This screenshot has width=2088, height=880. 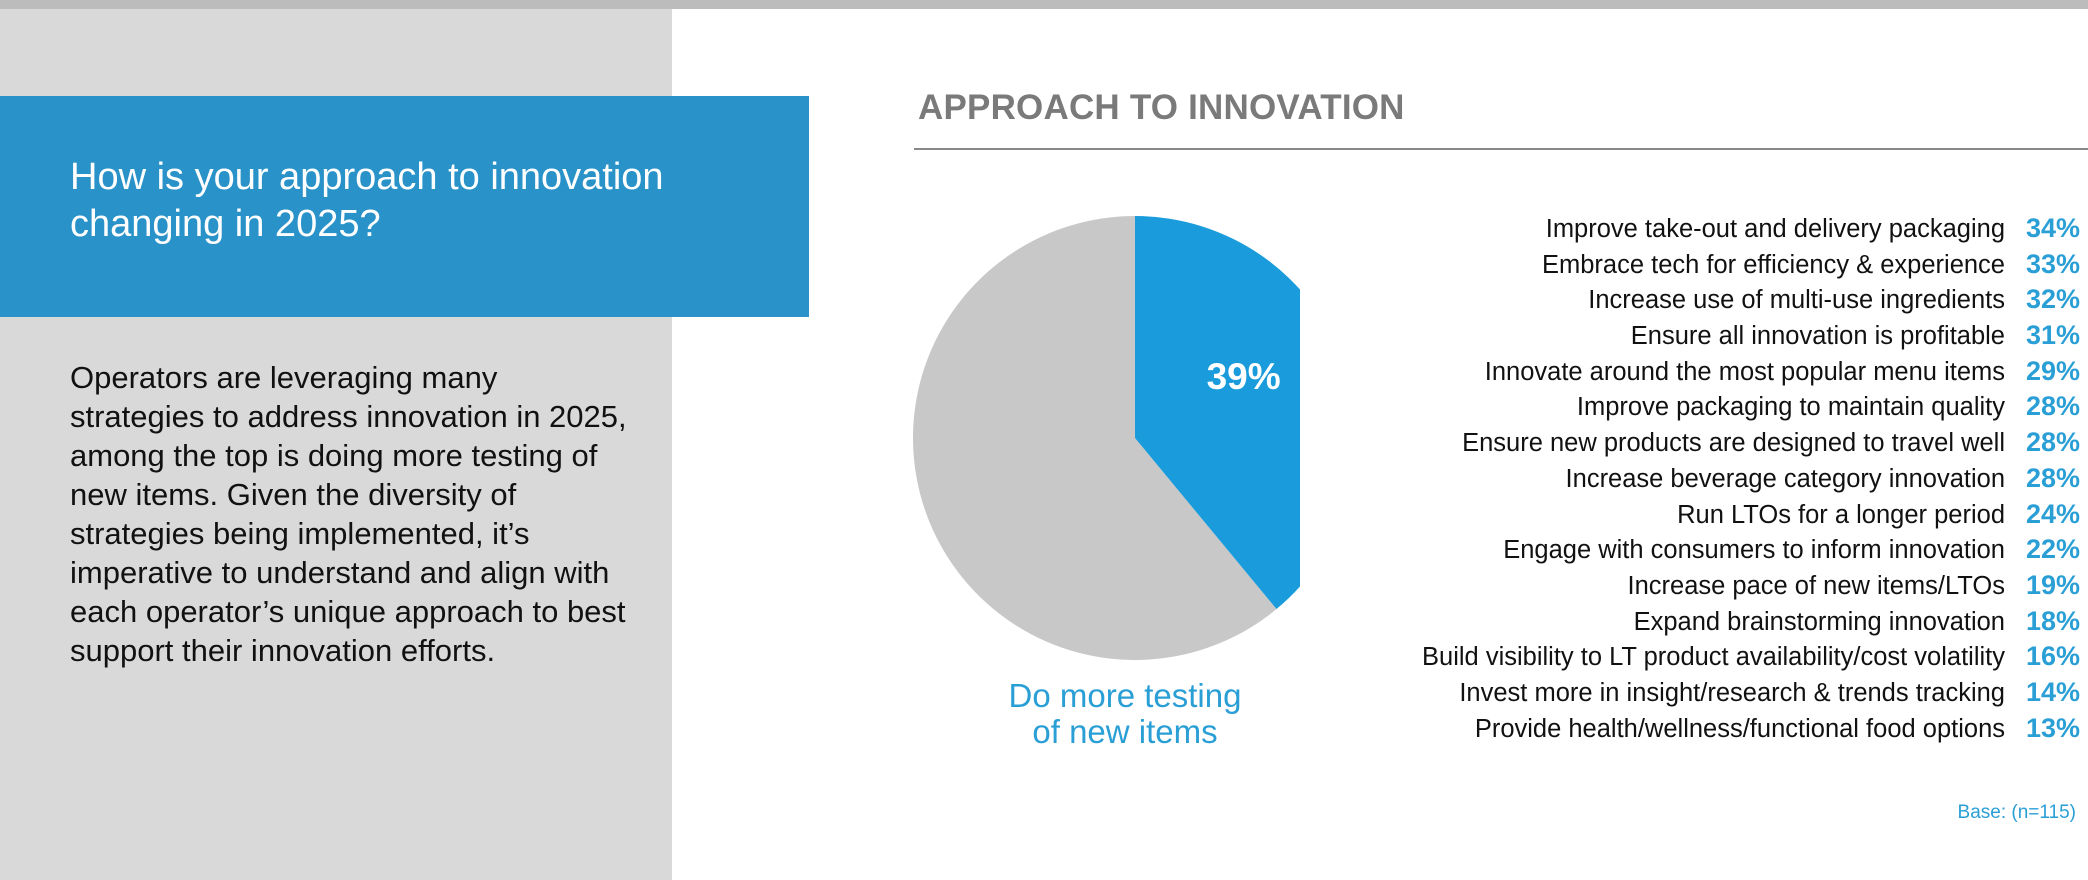 I want to click on strategy-row: Expand brainstorming innovation 18%, so click(x=1640, y=624).